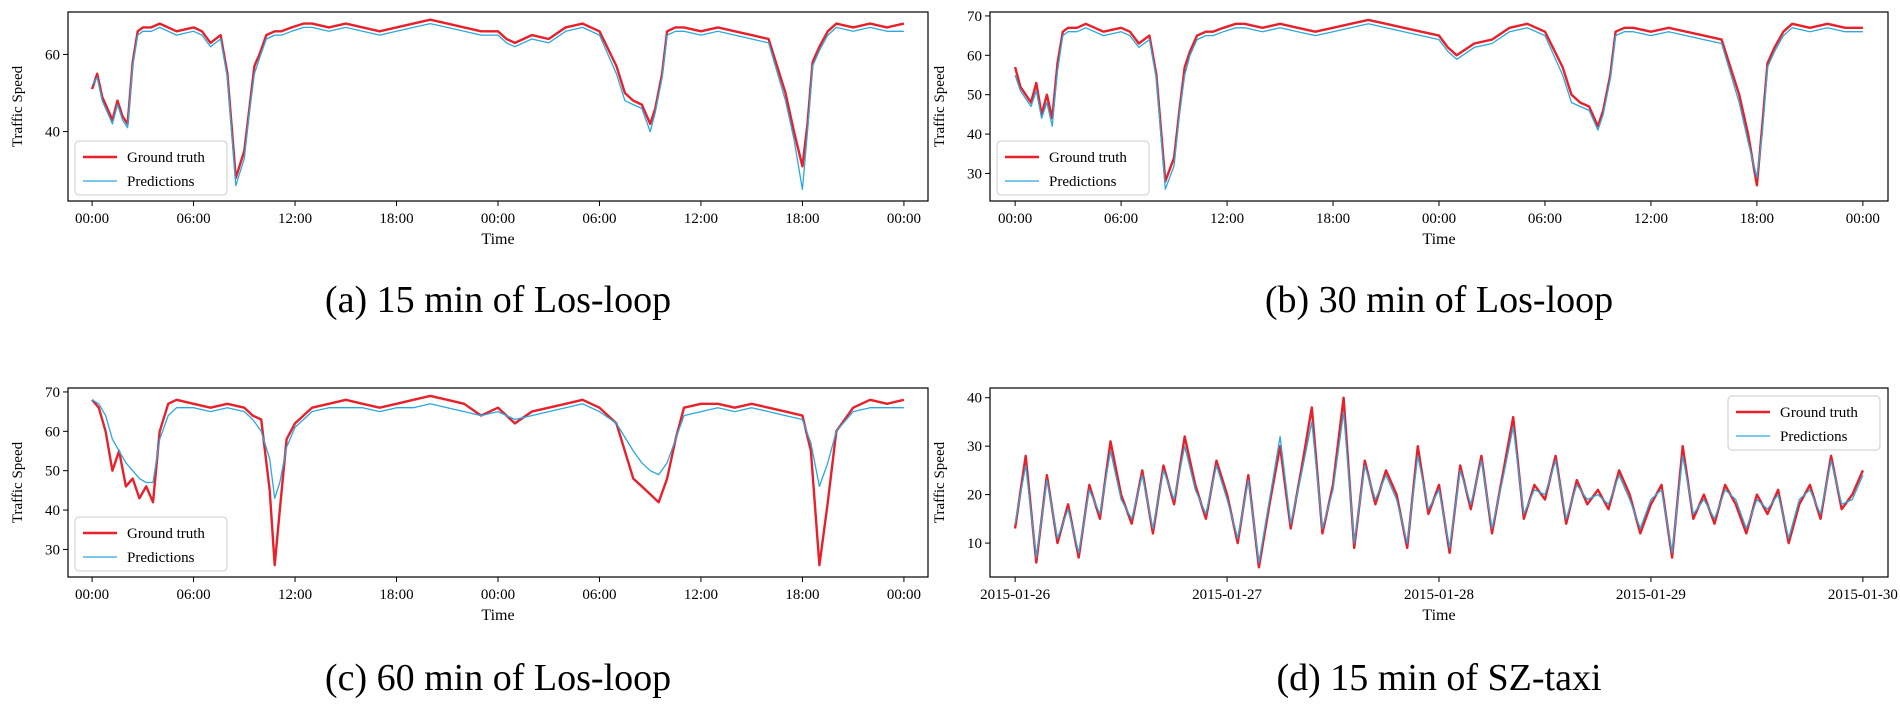 This screenshot has height=707, width=1900. What do you see at coordinates (974, 544) in the screenshot?
I see `y-tick-label: 10` at bounding box center [974, 544].